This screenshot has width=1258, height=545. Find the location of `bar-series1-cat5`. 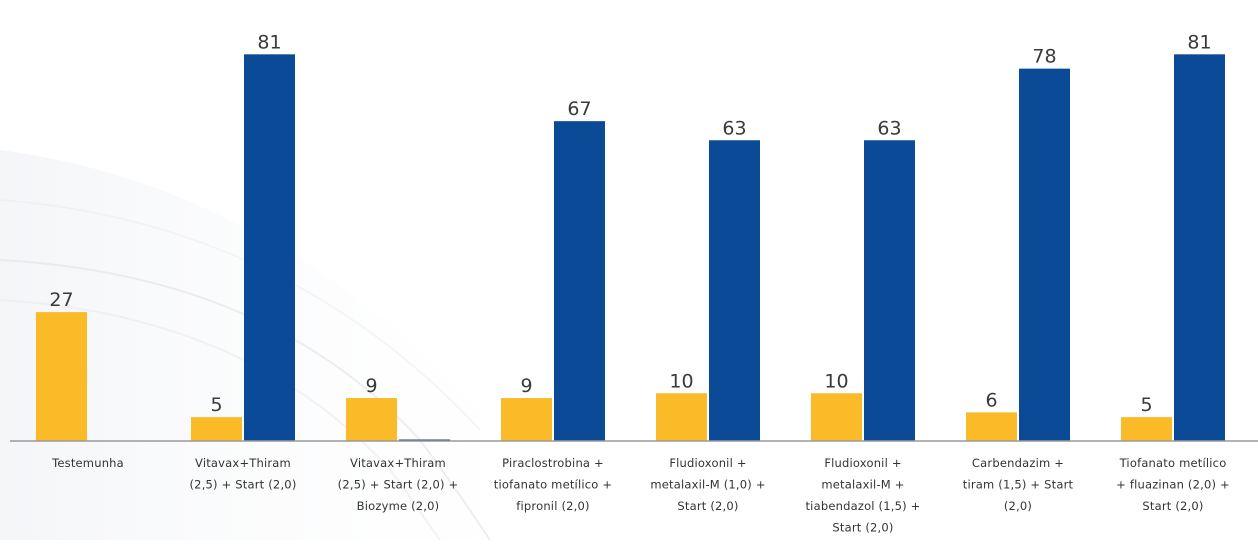

bar-series1-cat5 is located at coordinates (681, 417).